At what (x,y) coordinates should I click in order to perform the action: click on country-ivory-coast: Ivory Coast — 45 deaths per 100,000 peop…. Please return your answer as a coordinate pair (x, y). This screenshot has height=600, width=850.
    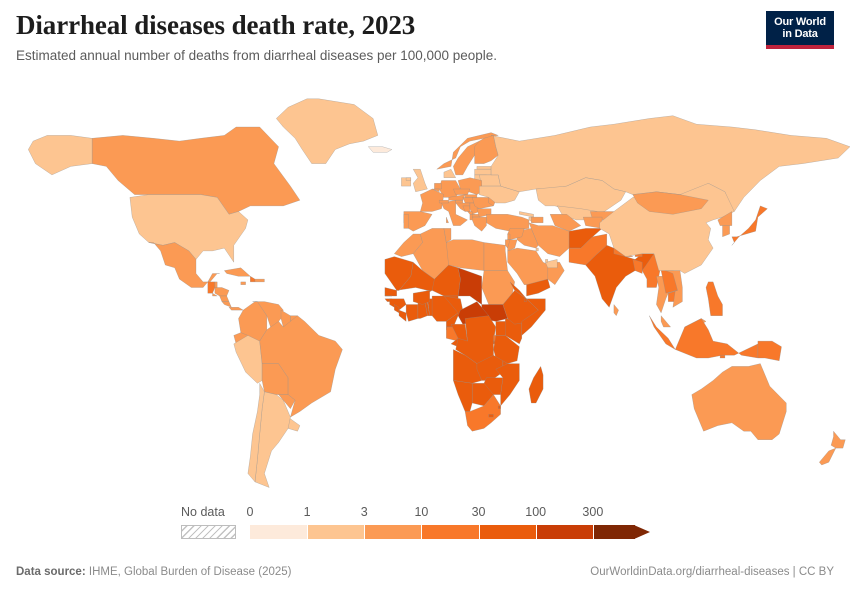
    Looking at the image, I should click on (412, 313).